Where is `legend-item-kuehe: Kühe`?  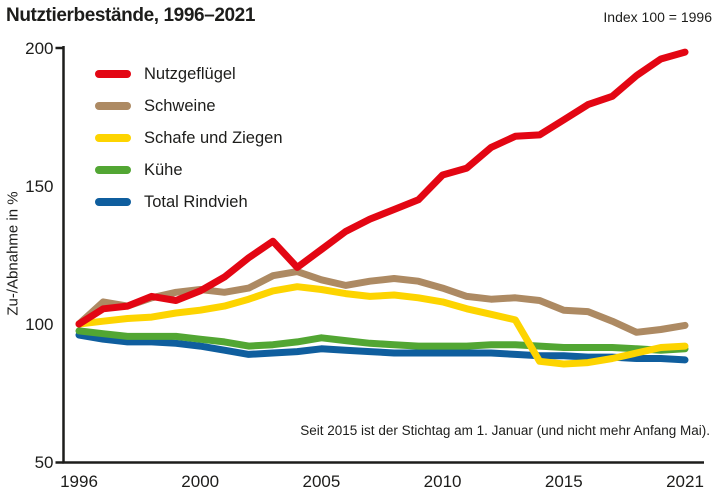 legend-item-kuehe: Kühe is located at coordinates (189, 170).